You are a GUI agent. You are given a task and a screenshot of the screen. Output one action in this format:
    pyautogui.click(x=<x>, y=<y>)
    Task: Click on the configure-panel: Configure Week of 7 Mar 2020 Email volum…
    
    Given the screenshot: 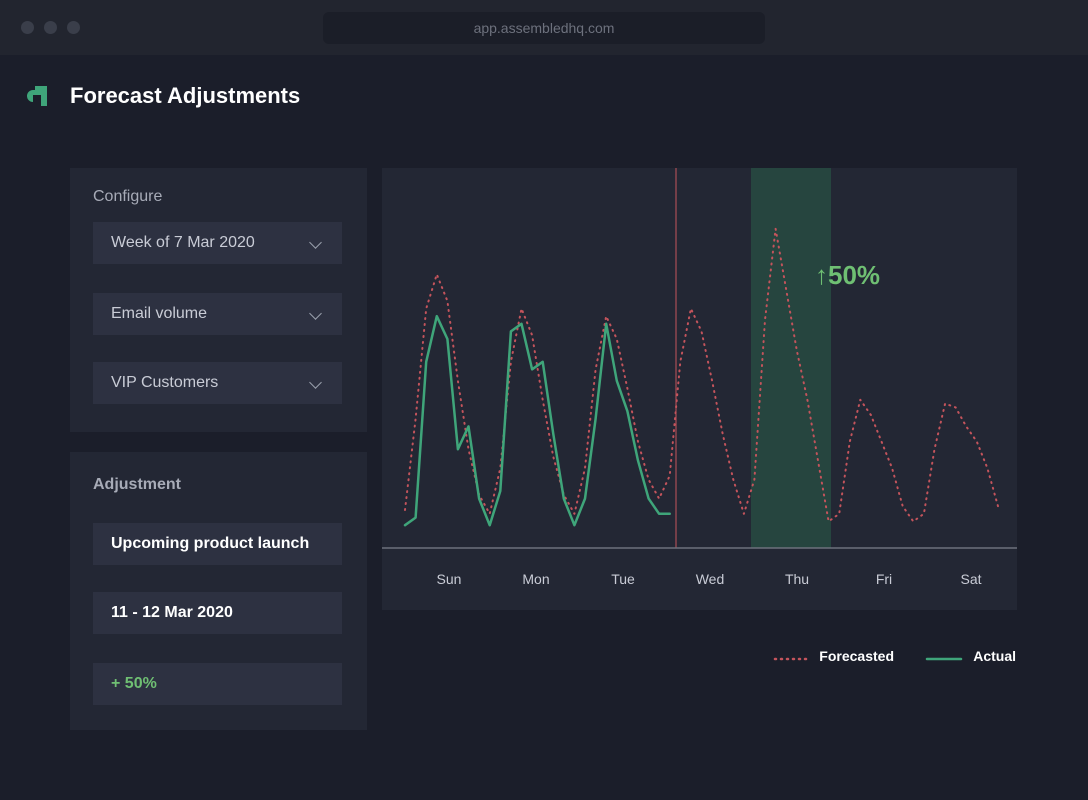 What is the action you would take?
    pyautogui.click(x=218, y=300)
    